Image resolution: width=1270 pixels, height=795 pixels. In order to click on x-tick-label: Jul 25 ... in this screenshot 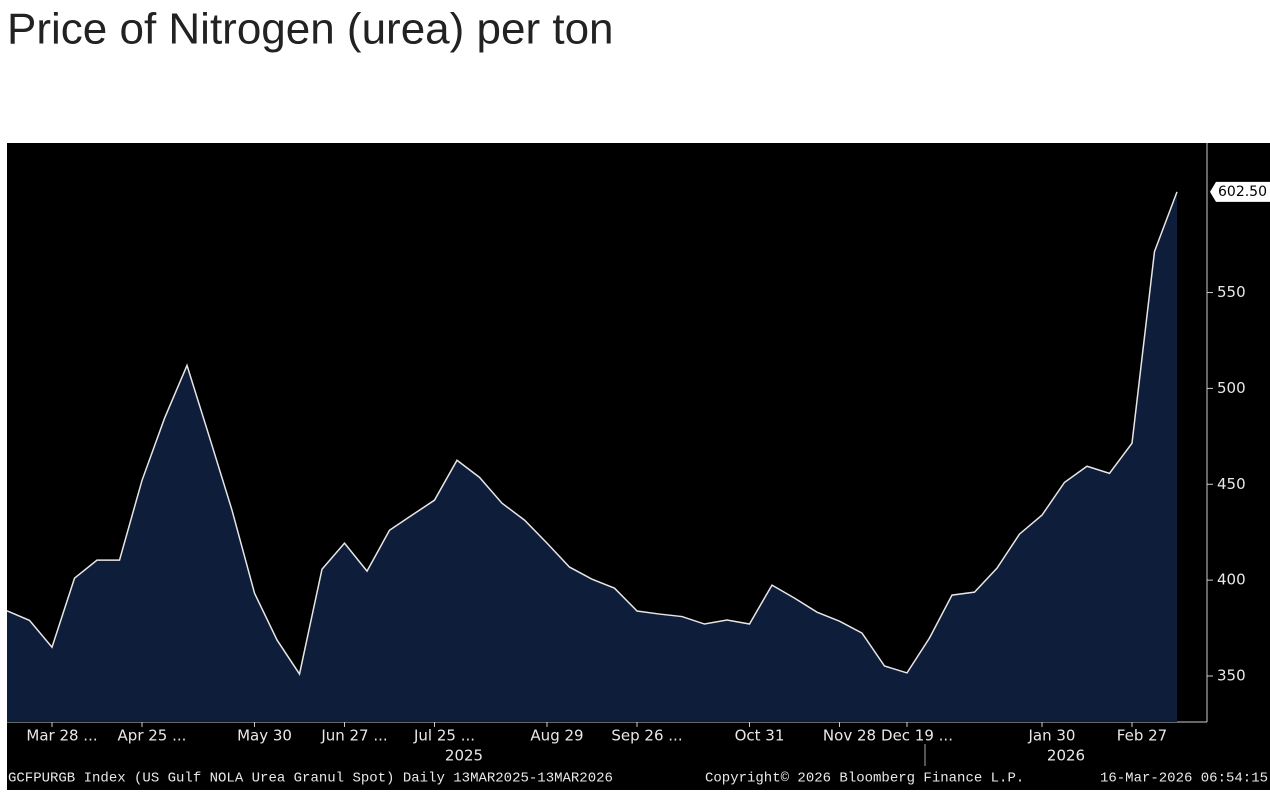, I will do `click(444, 736)`.